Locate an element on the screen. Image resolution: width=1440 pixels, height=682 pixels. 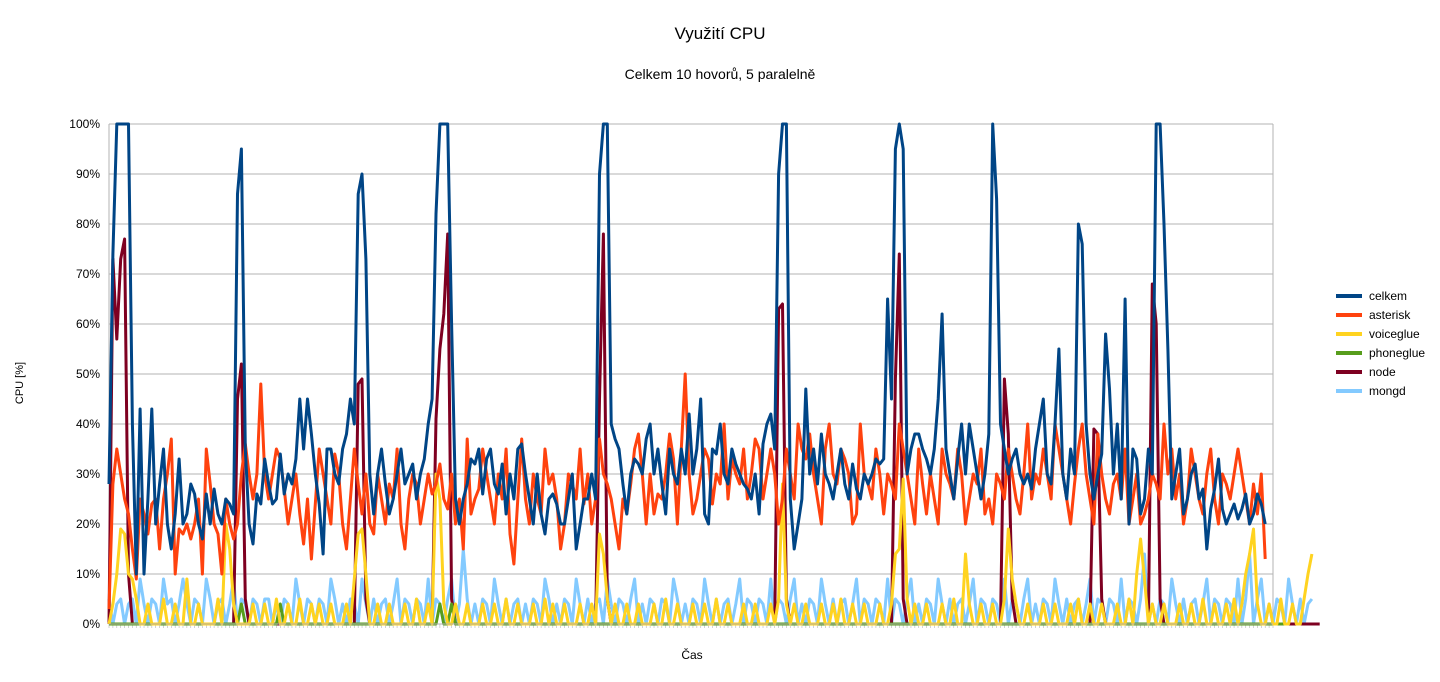
legend-item-phoneglue: phoneglue is located at coordinates (1380, 352).